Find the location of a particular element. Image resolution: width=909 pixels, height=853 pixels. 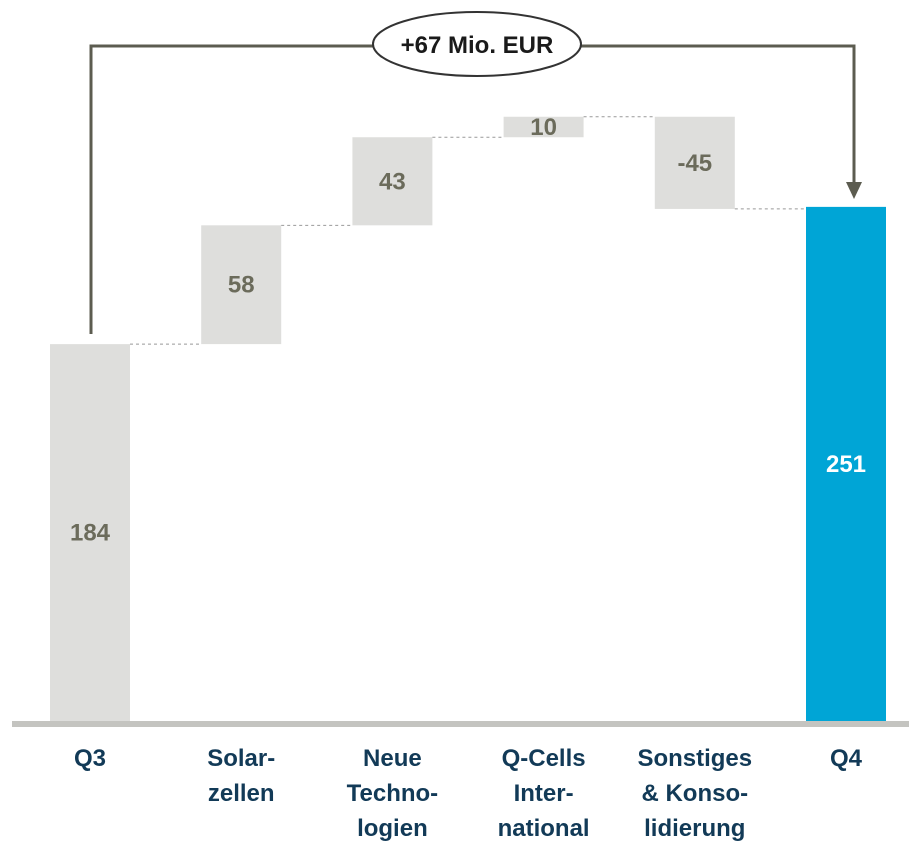

bar-neue-techno-logien is located at coordinates (392, 181).